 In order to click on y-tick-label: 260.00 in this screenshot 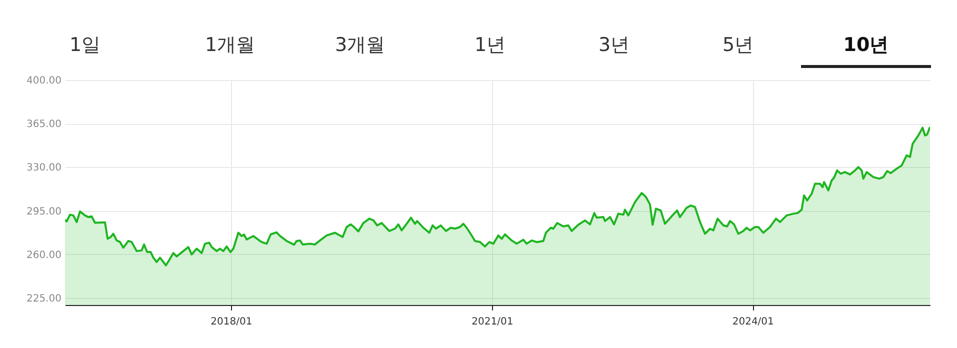, I will do `click(44, 255)`.